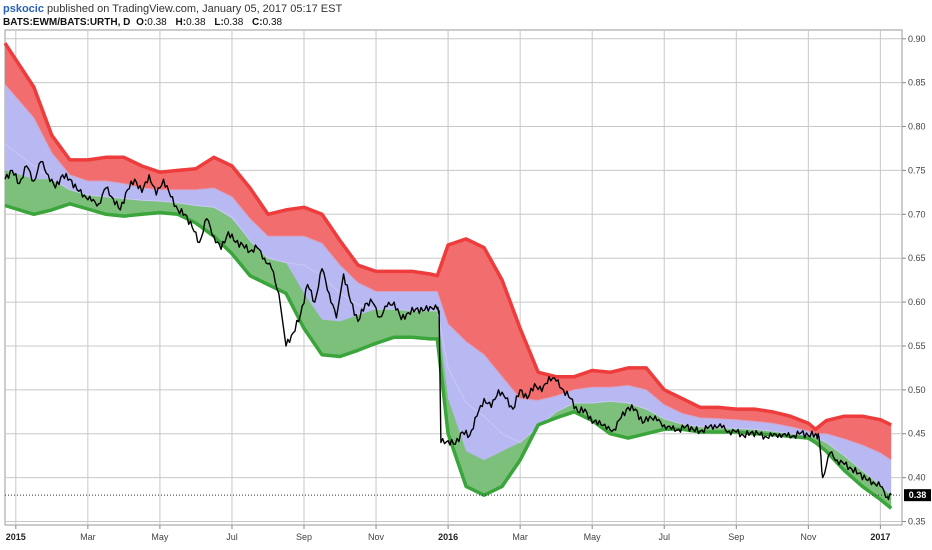  What do you see at coordinates (267, 22) in the screenshot?
I see `close-label: C:0.38` at bounding box center [267, 22].